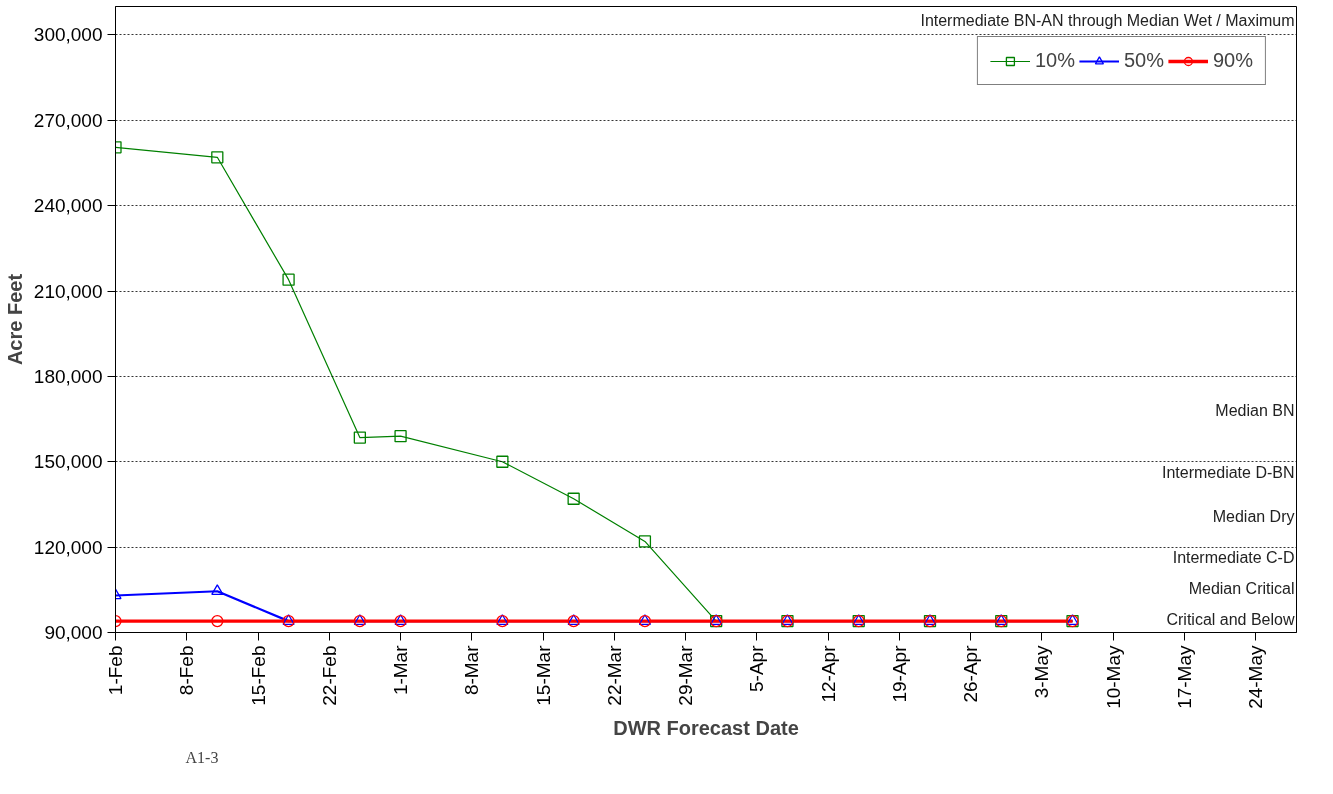 The image size is (1333, 794). Describe the element at coordinates (258, 675) in the screenshot. I see `x-tick-label: 15-Feb` at that location.